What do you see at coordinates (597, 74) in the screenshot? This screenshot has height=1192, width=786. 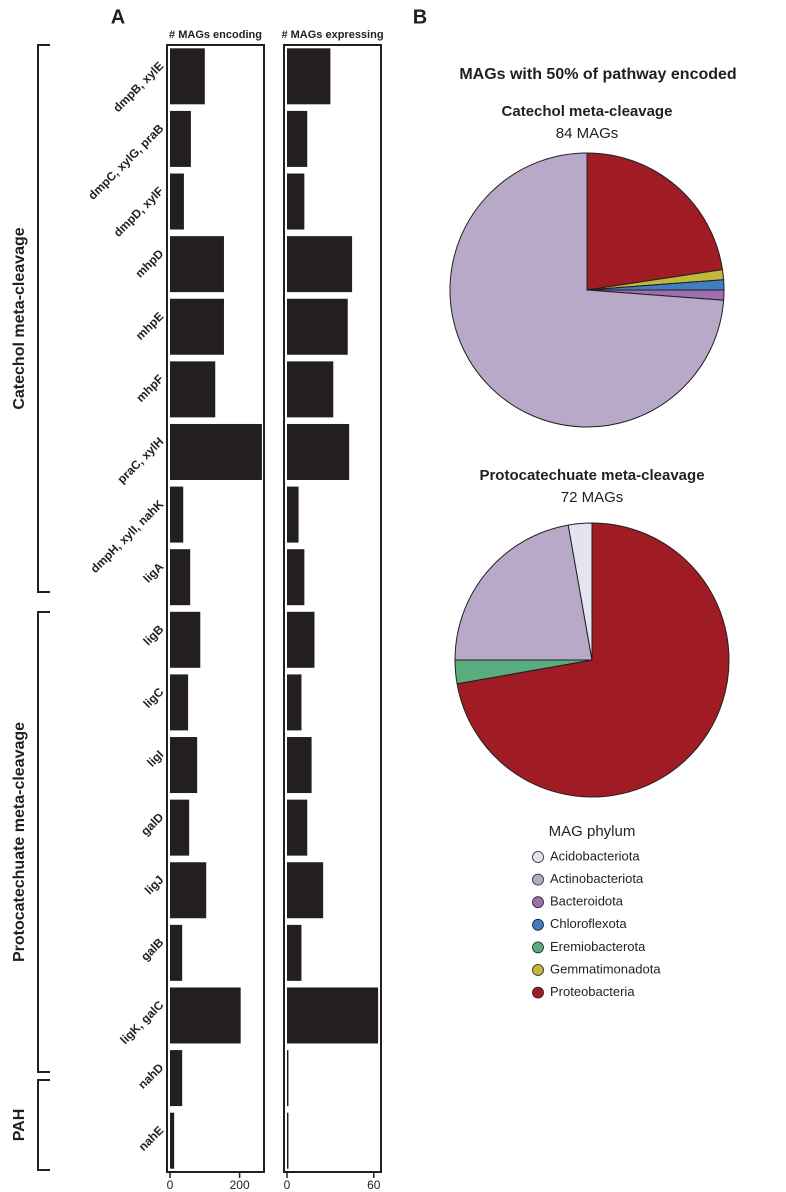 I see `pie-heading: MAGs with 50% of pathway encoded` at bounding box center [597, 74].